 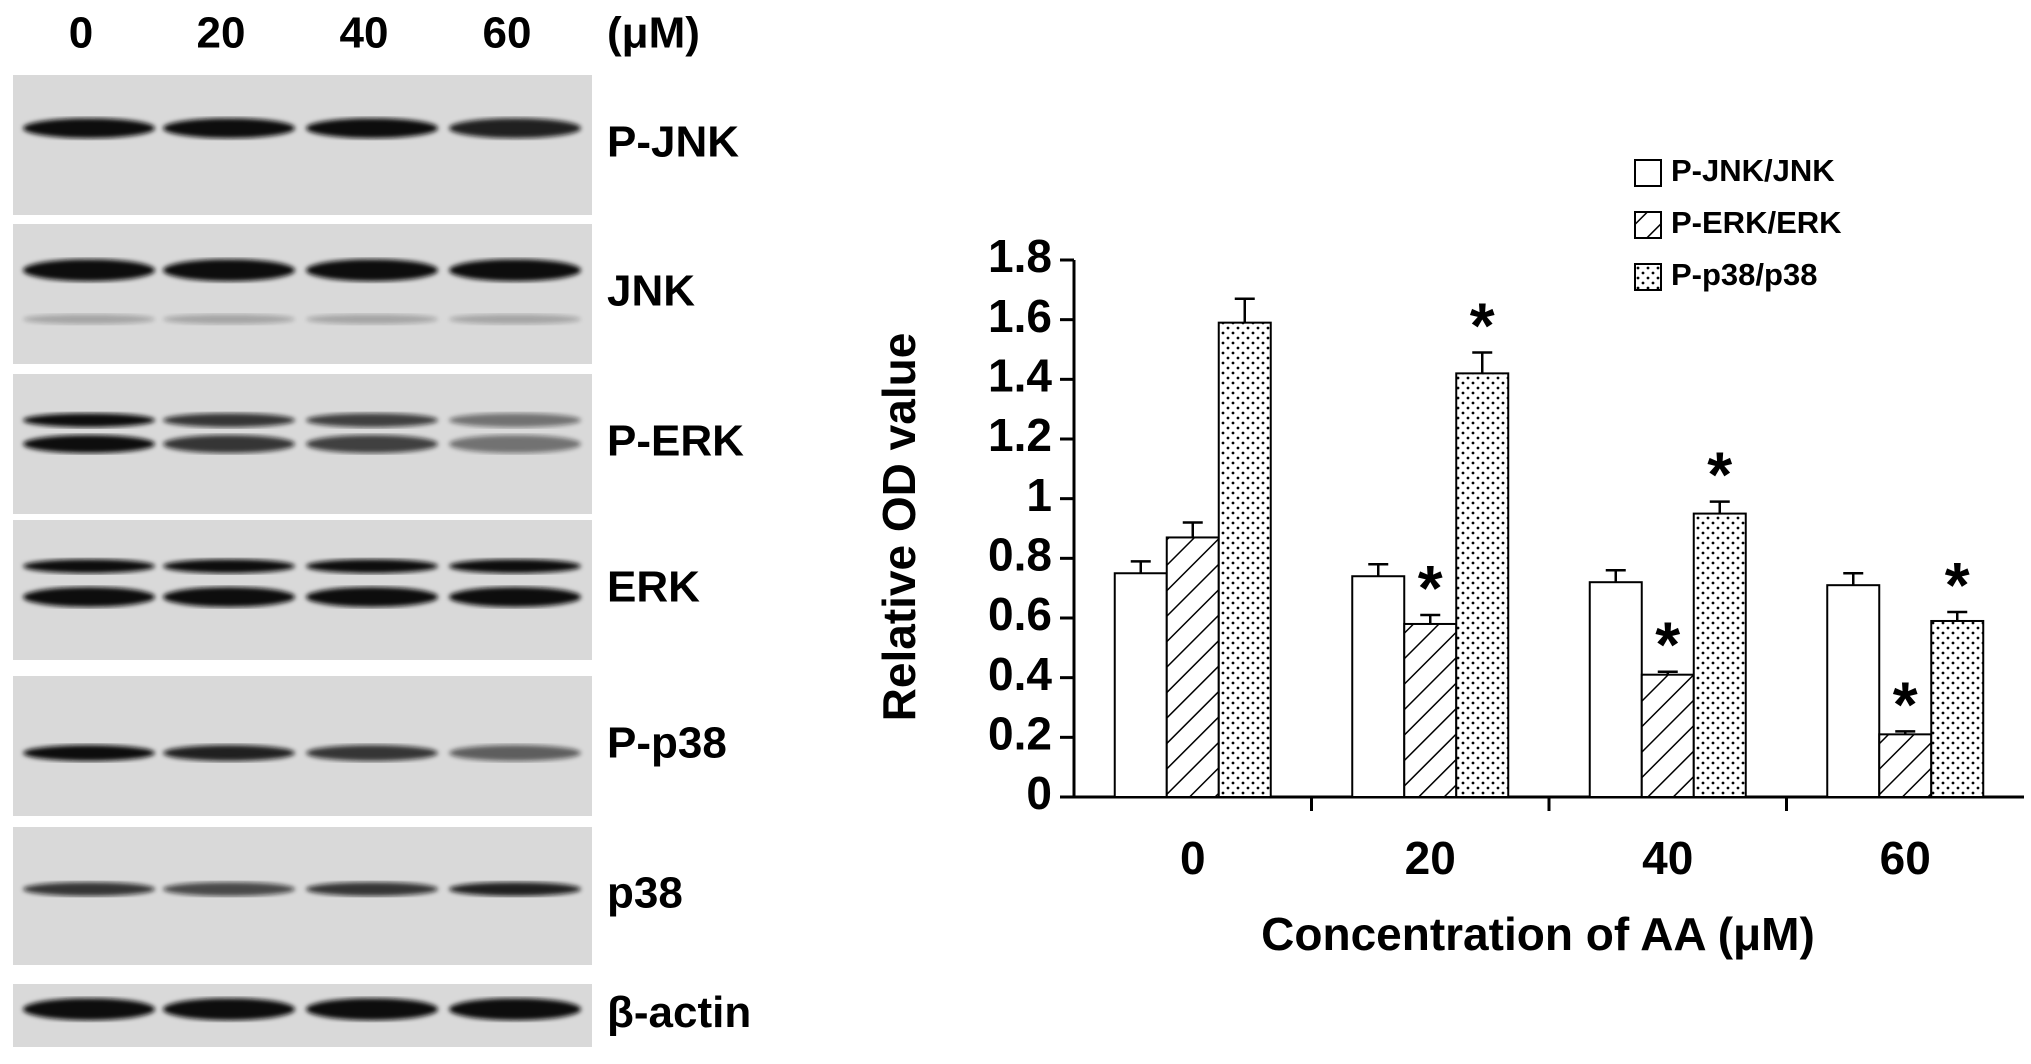 What do you see at coordinates (1744, 274) in the screenshot?
I see `legend-label: P-p38/p38` at bounding box center [1744, 274].